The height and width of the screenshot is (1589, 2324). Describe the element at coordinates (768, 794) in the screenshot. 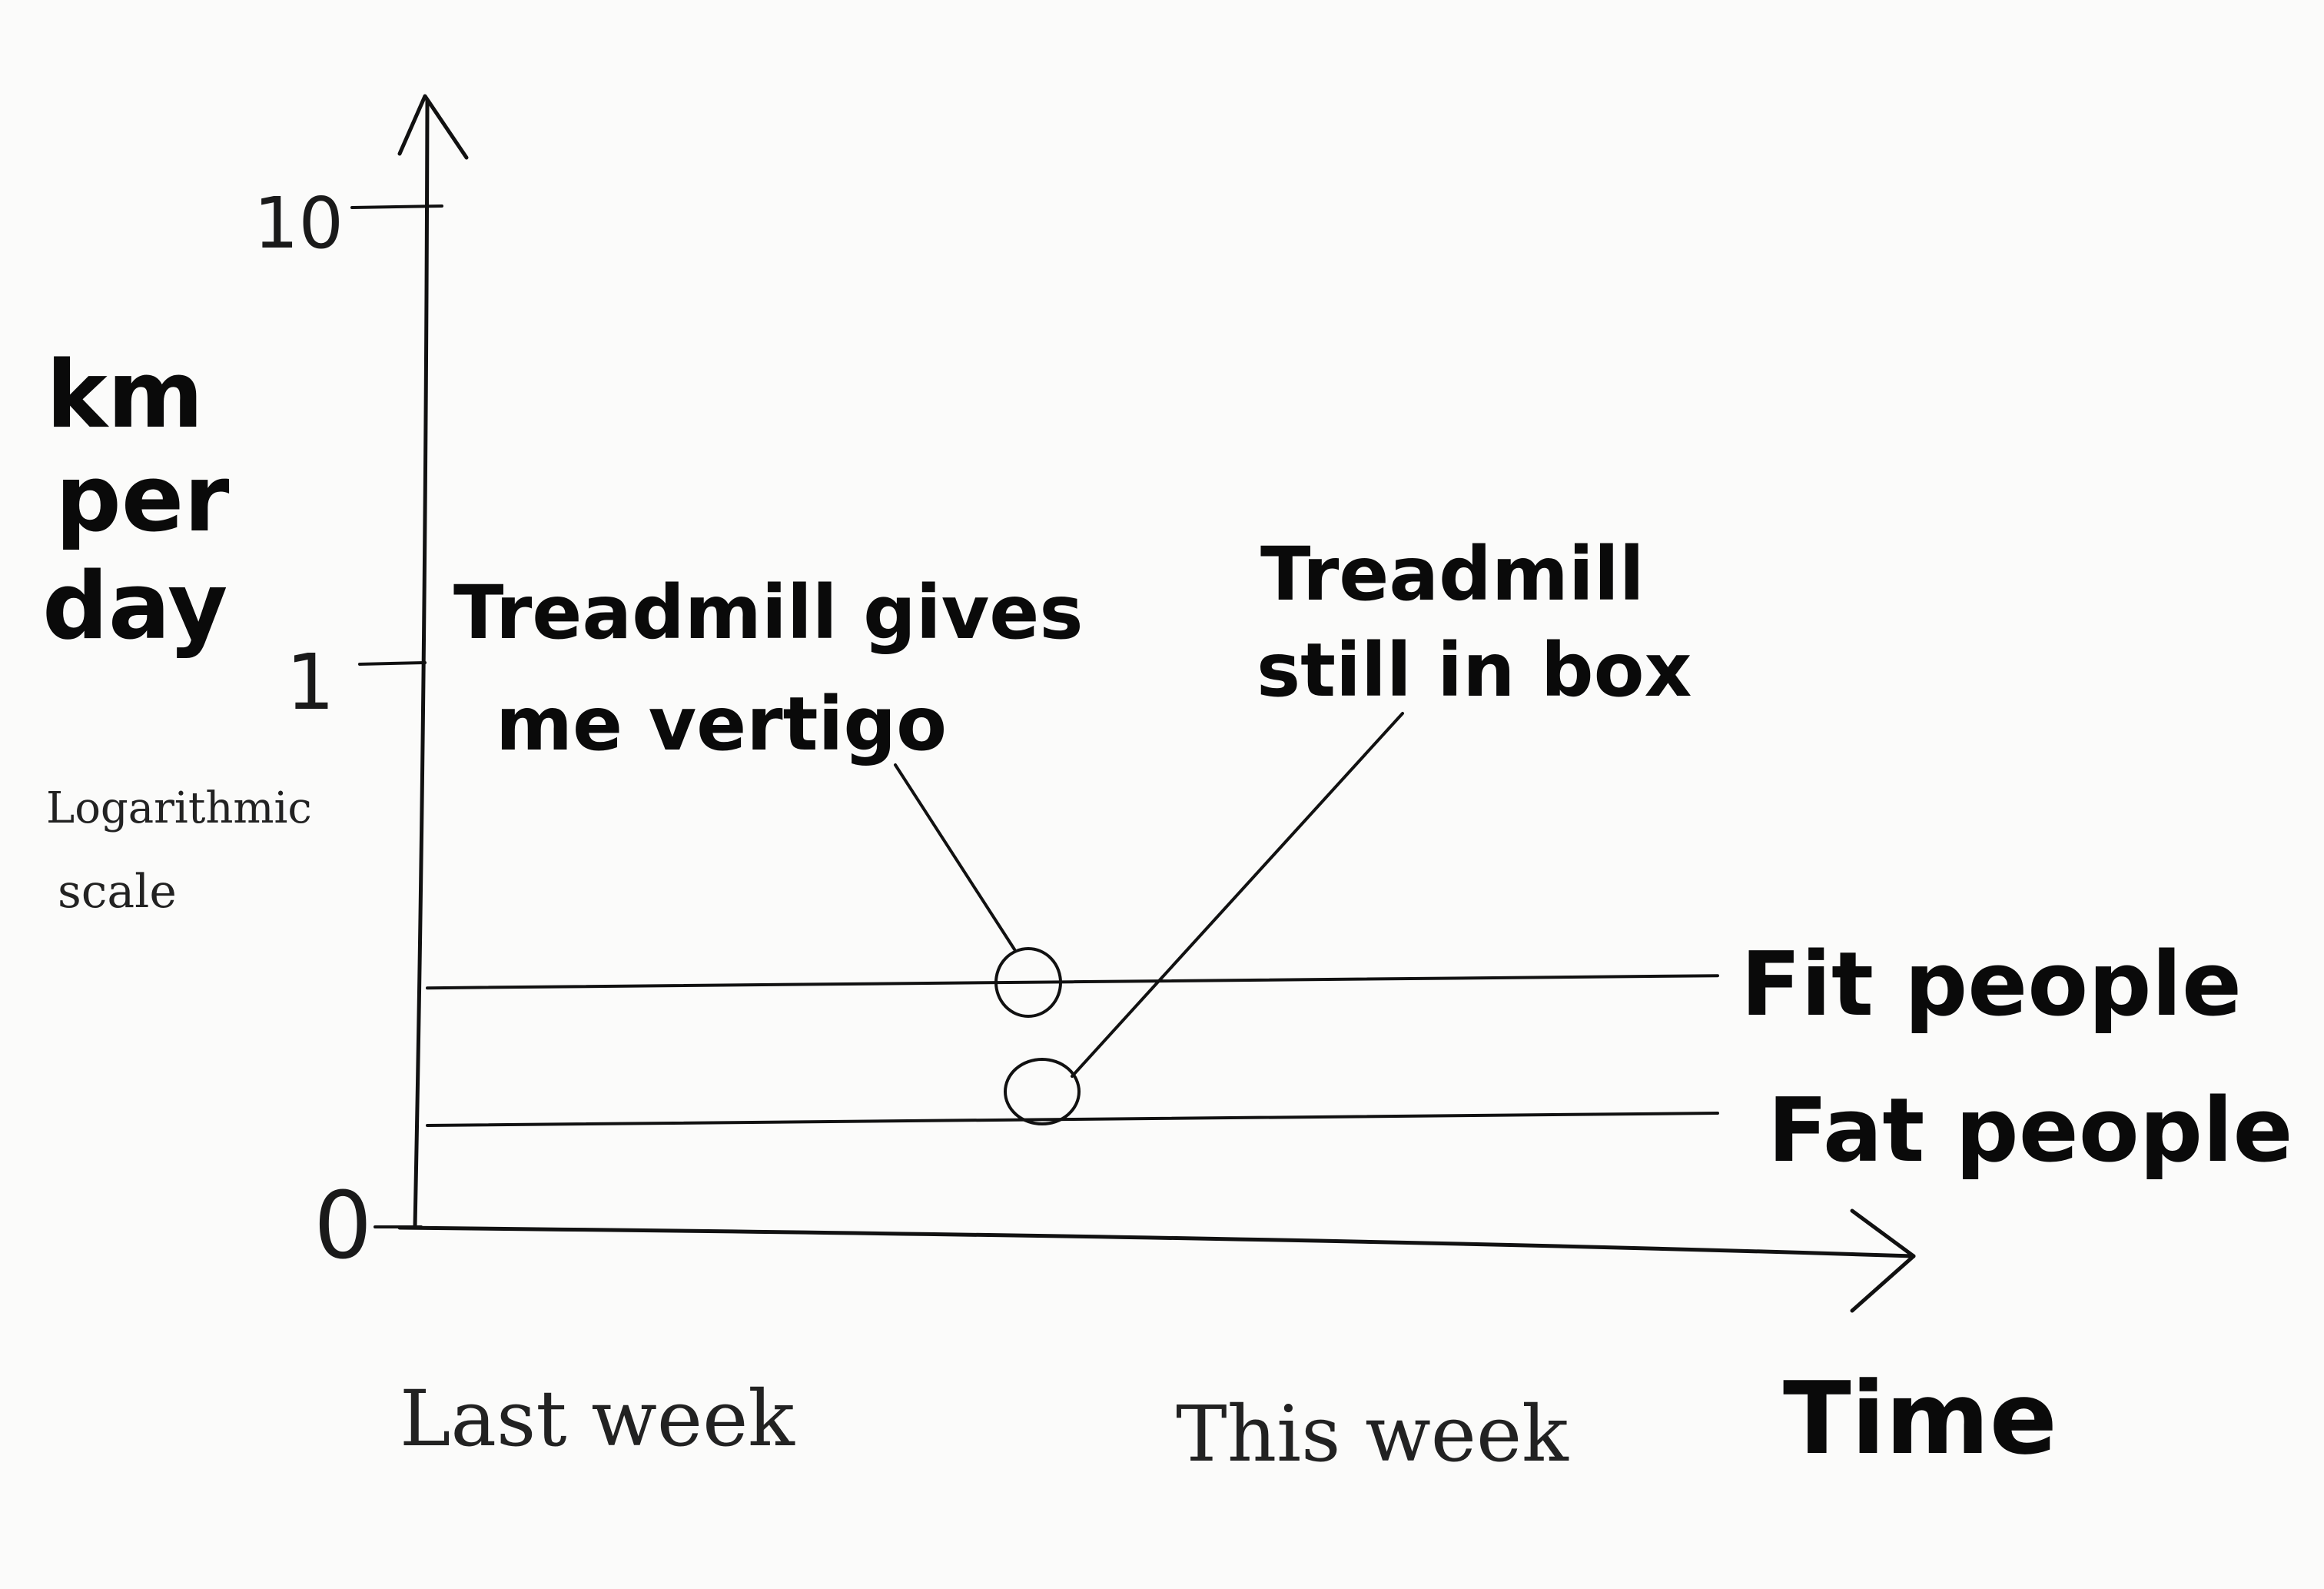

I see `annotation-vertigo: Treadmill gives me vertigo` at that location.